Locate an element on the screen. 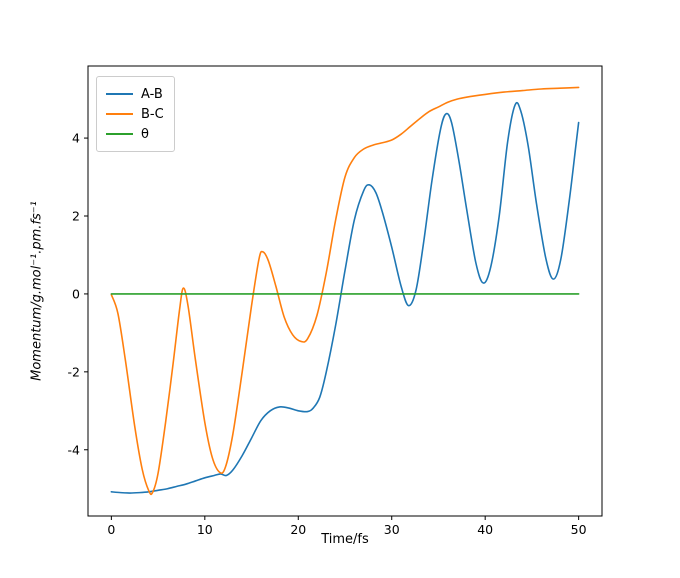 This screenshot has height=578, width=680. x-tick-label: 40 is located at coordinates (485, 529).